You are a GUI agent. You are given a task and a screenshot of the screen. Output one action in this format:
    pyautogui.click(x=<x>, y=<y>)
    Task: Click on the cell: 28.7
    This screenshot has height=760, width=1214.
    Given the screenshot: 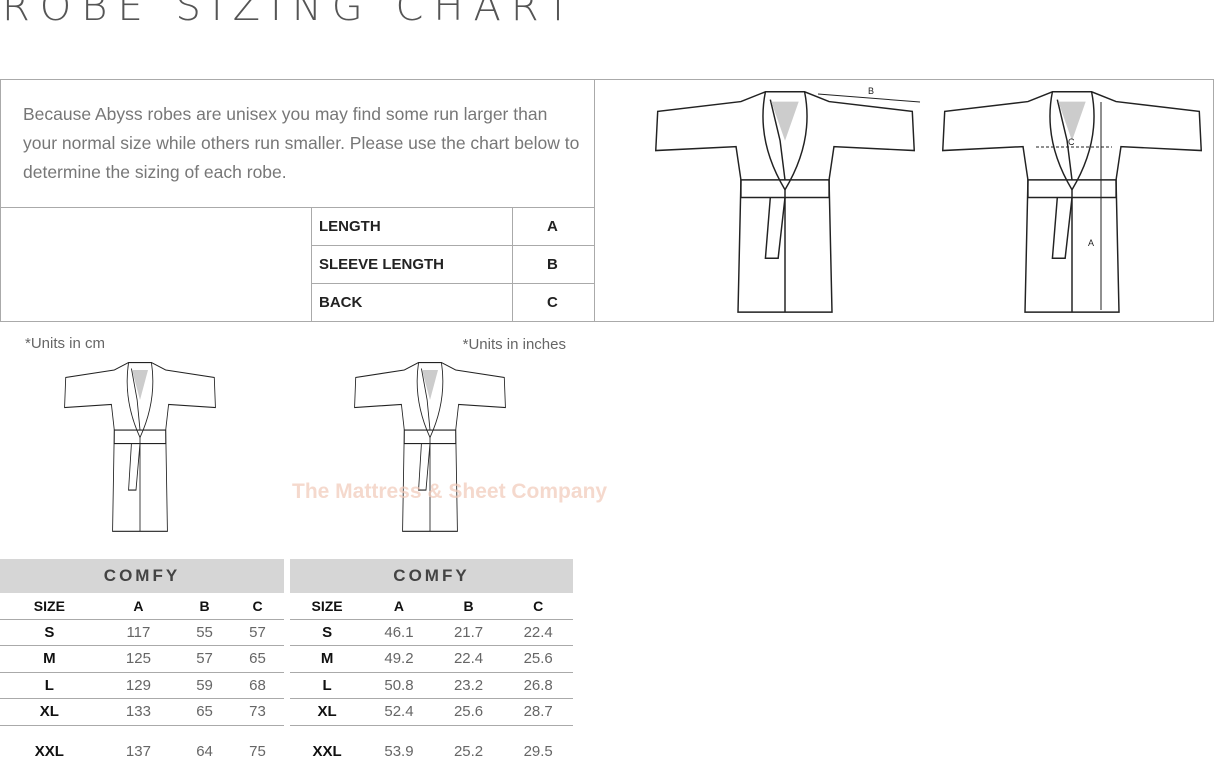 What is the action you would take?
    pyautogui.click(x=538, y=712)
    